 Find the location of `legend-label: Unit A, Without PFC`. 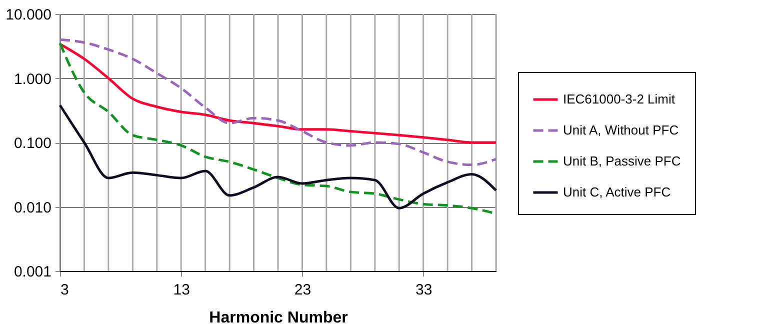

legend-label: Unit A, Without PFC is located at coordinates (621, 130).